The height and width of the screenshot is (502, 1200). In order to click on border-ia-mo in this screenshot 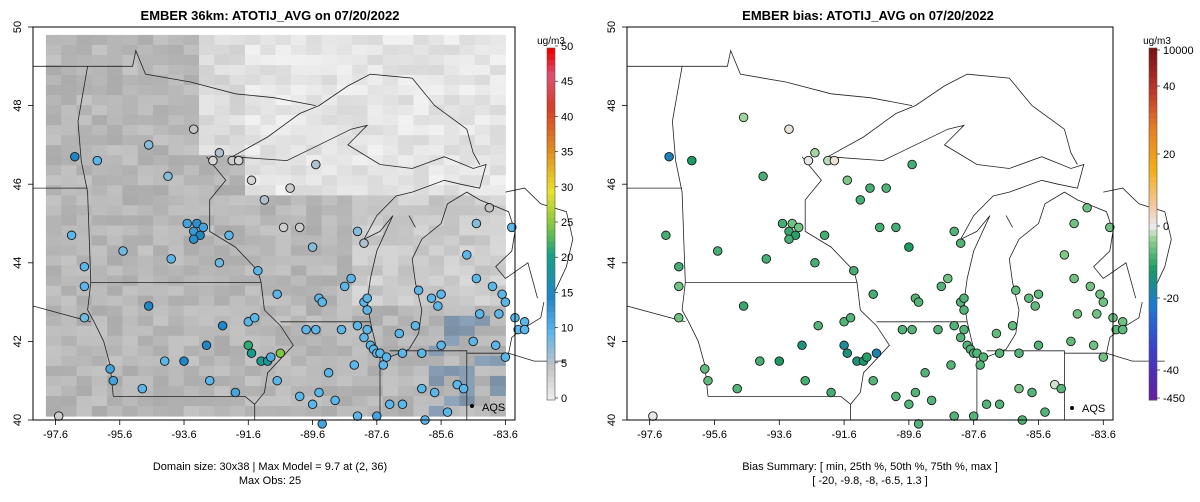, I will do `click(779, 400)`.